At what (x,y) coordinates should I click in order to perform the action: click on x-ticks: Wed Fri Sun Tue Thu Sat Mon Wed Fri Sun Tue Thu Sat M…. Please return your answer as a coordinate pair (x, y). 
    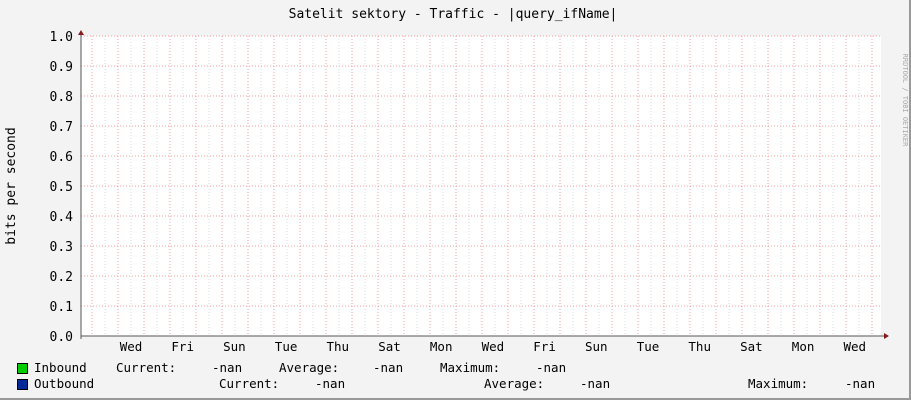
    Looking at the image, I should click on (493, 346).